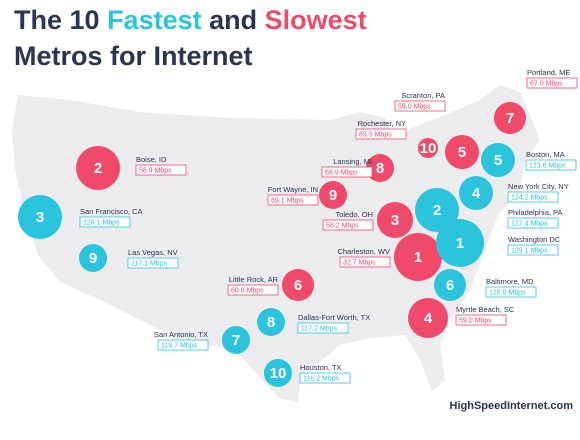  What do you see at coordinates (155, 170) in the screenshot?
I see `metro-speed: 56.9 Mbps` at bounding box center [155, 170].